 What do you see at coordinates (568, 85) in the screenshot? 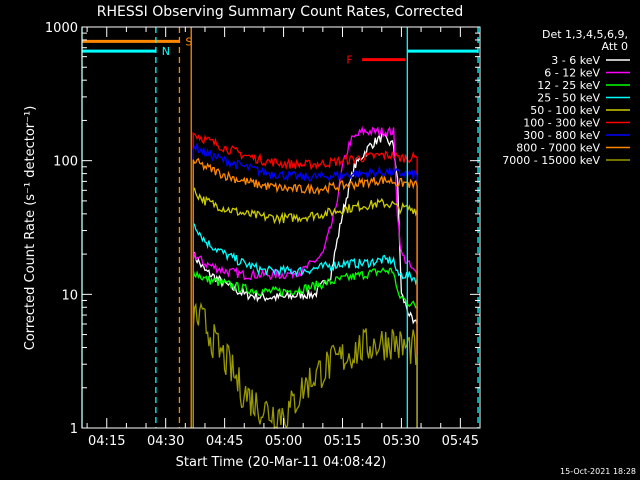
I see `legend-label-2: 12 - 25 keV` at bounding box center [568, 85].